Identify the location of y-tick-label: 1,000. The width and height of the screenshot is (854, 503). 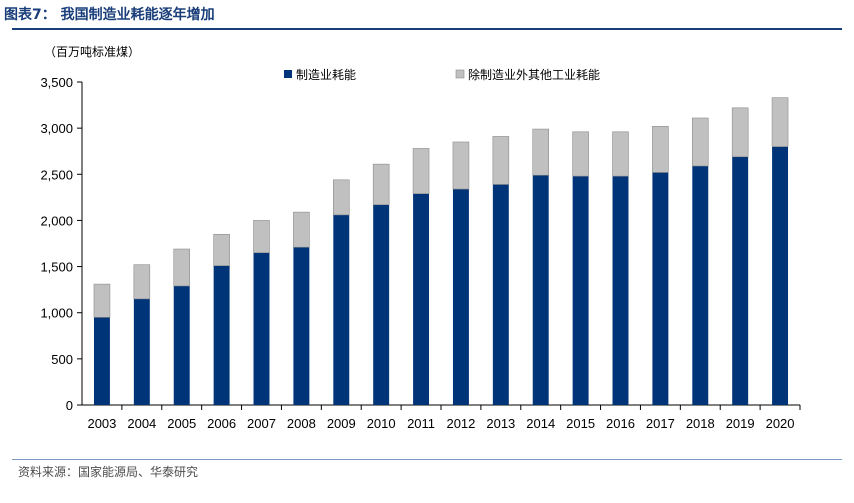
(56, 313).